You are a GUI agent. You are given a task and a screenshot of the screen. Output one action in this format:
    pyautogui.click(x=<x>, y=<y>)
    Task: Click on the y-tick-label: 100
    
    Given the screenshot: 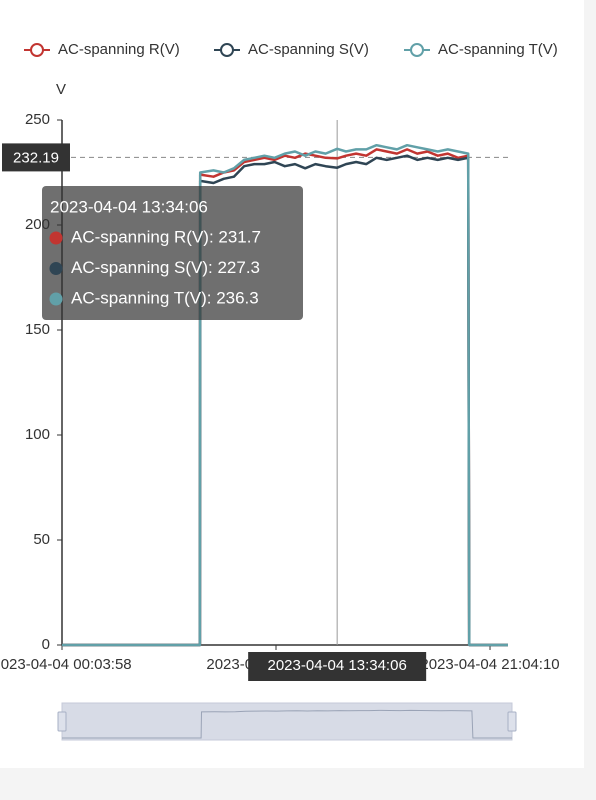 What is the action you would take?
    pyautogui.click(x=37, y=434)
    